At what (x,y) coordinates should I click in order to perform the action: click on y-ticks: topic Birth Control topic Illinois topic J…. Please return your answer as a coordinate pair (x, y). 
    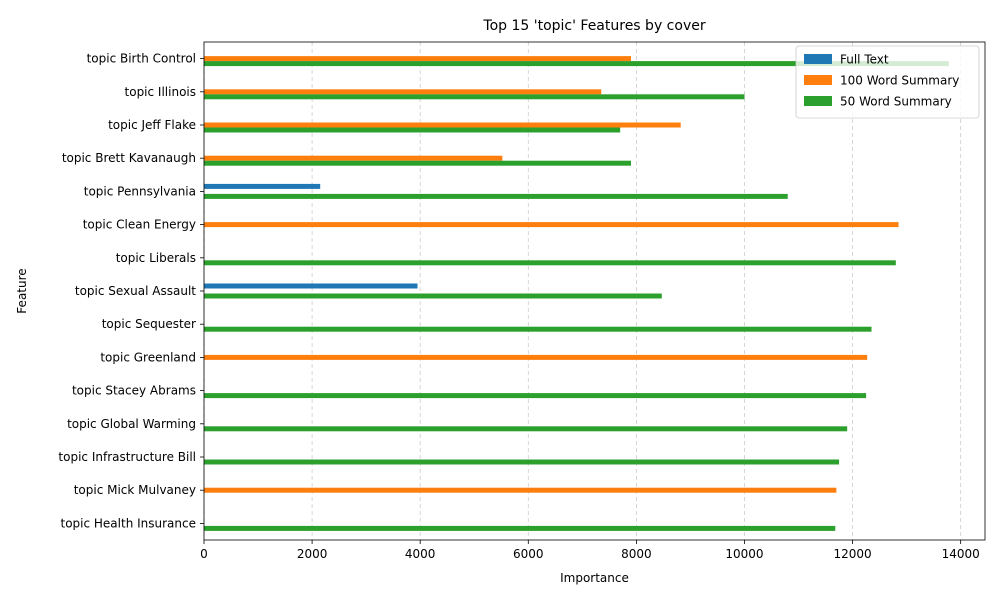
    Looking at the image, I should click on (131, 291).